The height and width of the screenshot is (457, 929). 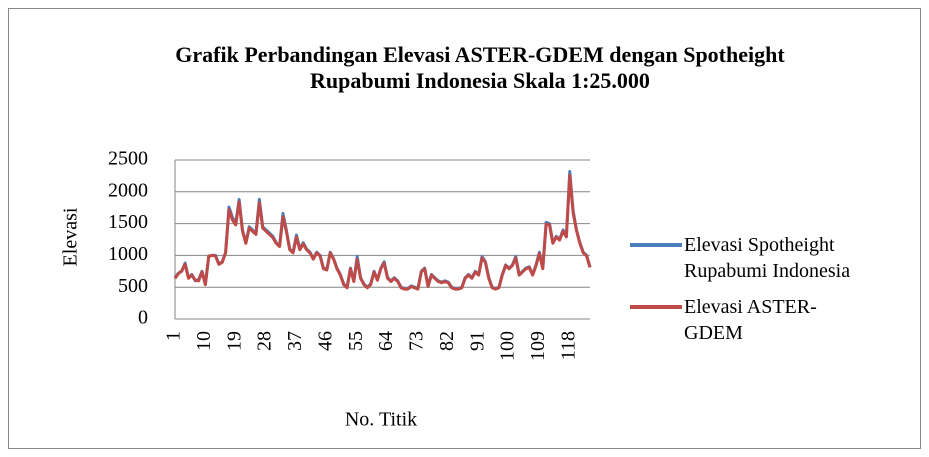 What do you see at coordinates (174, 336) in the screenshot?
I see `x-tick-label: 1` at bounding box center [174, 336].